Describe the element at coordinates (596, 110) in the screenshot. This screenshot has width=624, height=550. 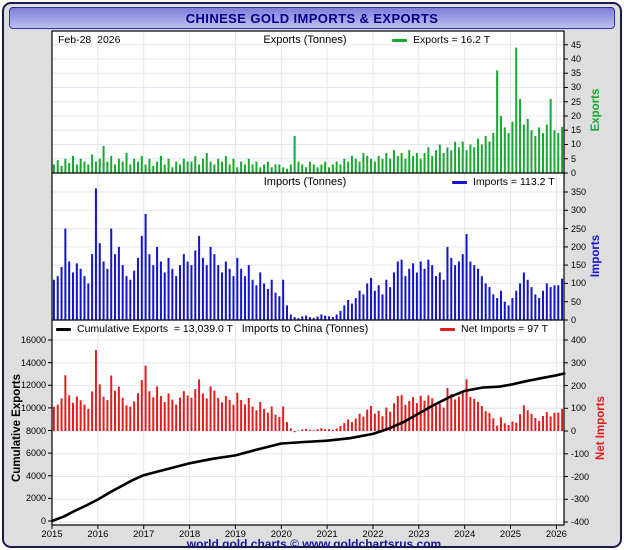
I see `exports-axis-label: Exports` at that location.